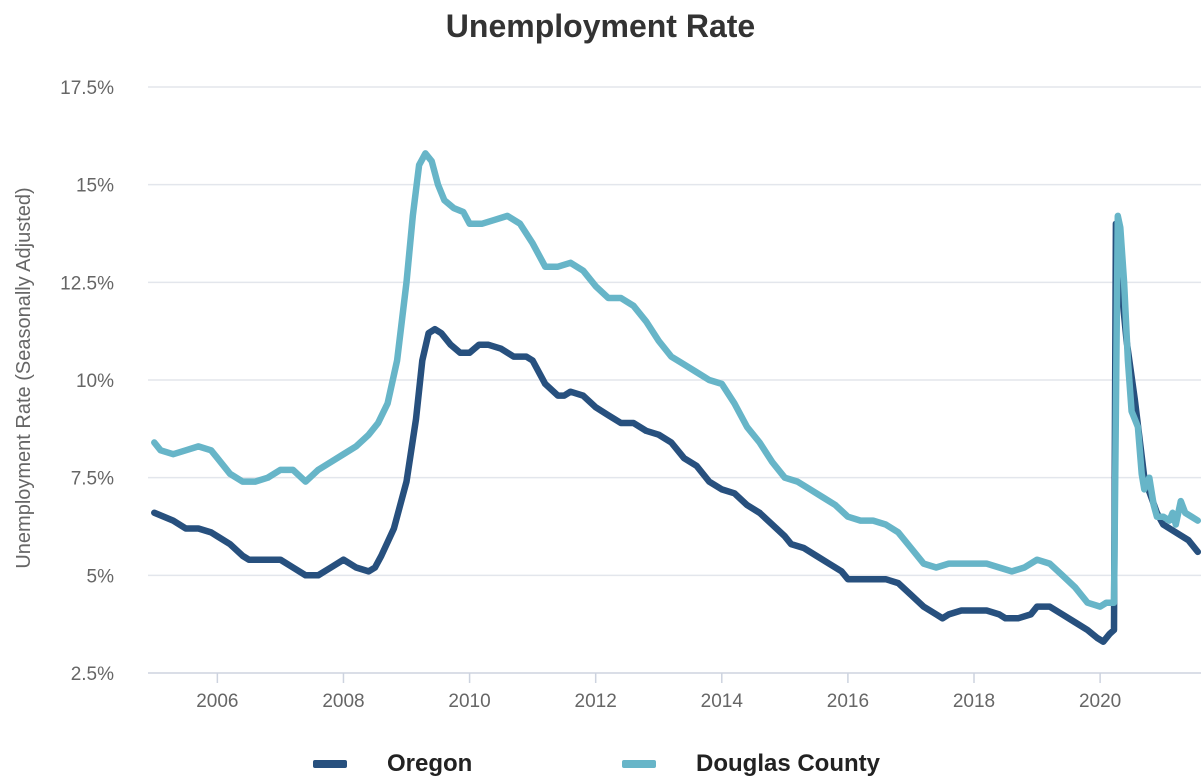 The width and height of the screenshot is (1201, 782). Describe the element at coordinates (658, 701) in the screenshot. I see `x-tick-labels: 2006 2008 2010 2012 2014 2016 2018 2020` at that location.